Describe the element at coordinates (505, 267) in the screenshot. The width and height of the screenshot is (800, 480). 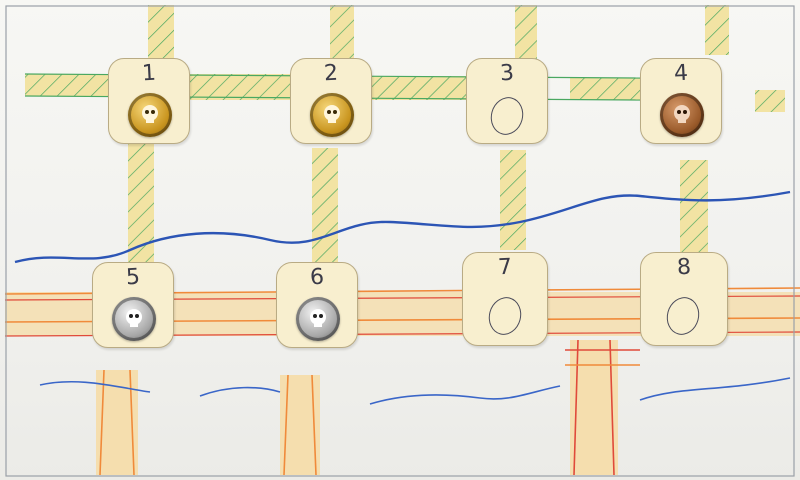
I see `tile-number: 7` at that location.